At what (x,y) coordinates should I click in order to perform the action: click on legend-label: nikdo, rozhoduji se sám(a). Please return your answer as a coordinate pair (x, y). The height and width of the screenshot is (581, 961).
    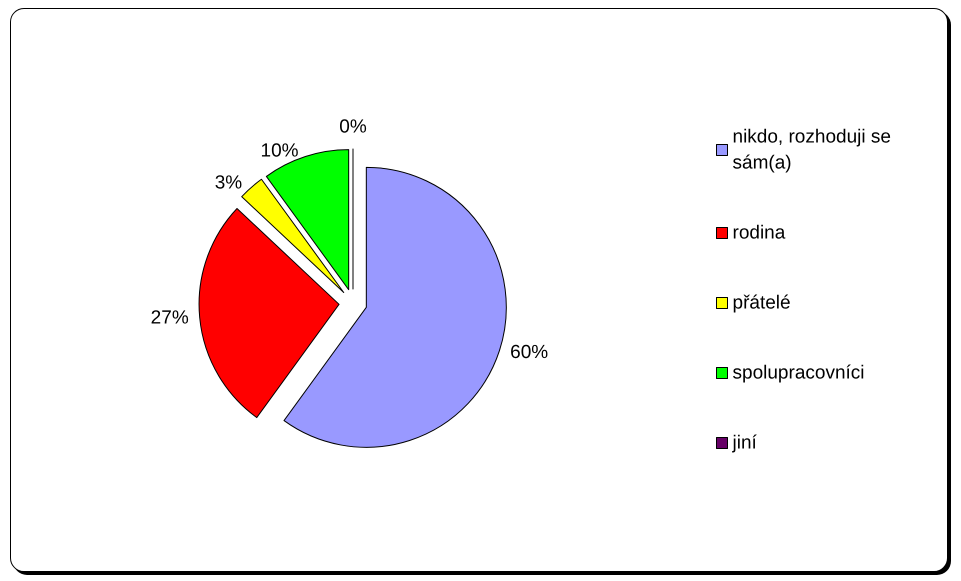
    Looking at the image, I should click on (814, 150).